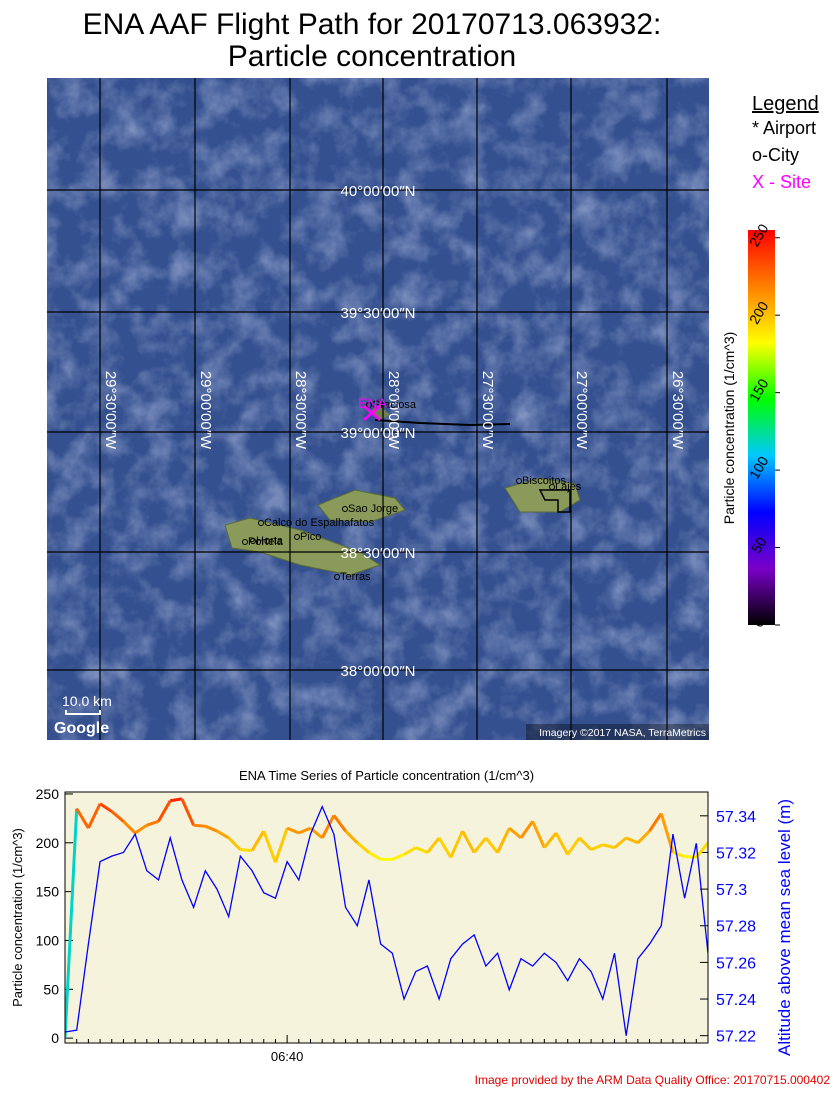 This screenshot has width=838, height=1096. I want to click on place-label: Sao Jorge, so click(373, 509).